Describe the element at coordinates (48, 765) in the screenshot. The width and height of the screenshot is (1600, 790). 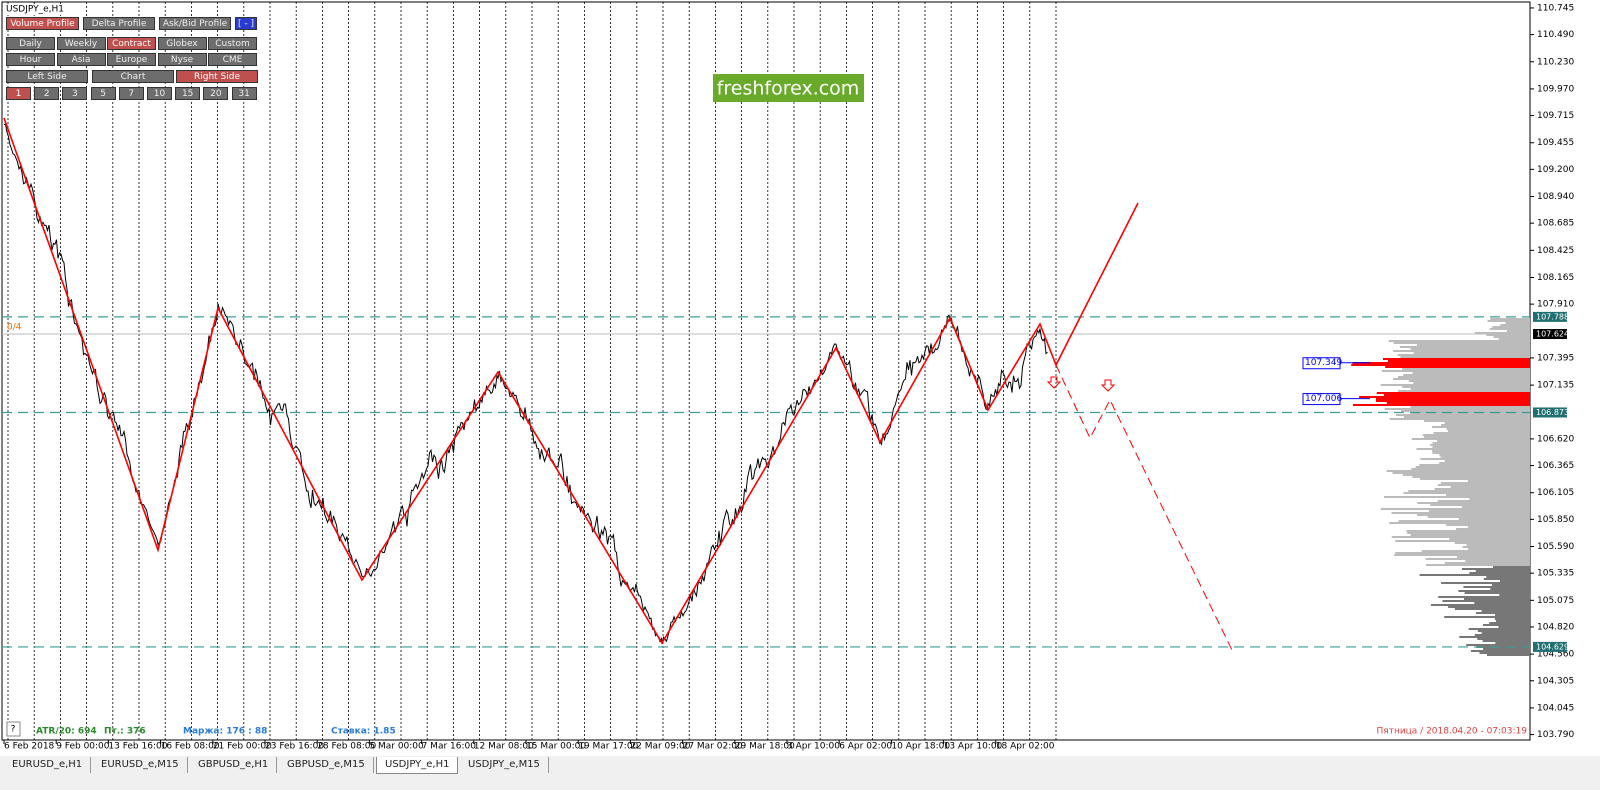
I see `chart-tab: EURUSD_e,H1` at that location.